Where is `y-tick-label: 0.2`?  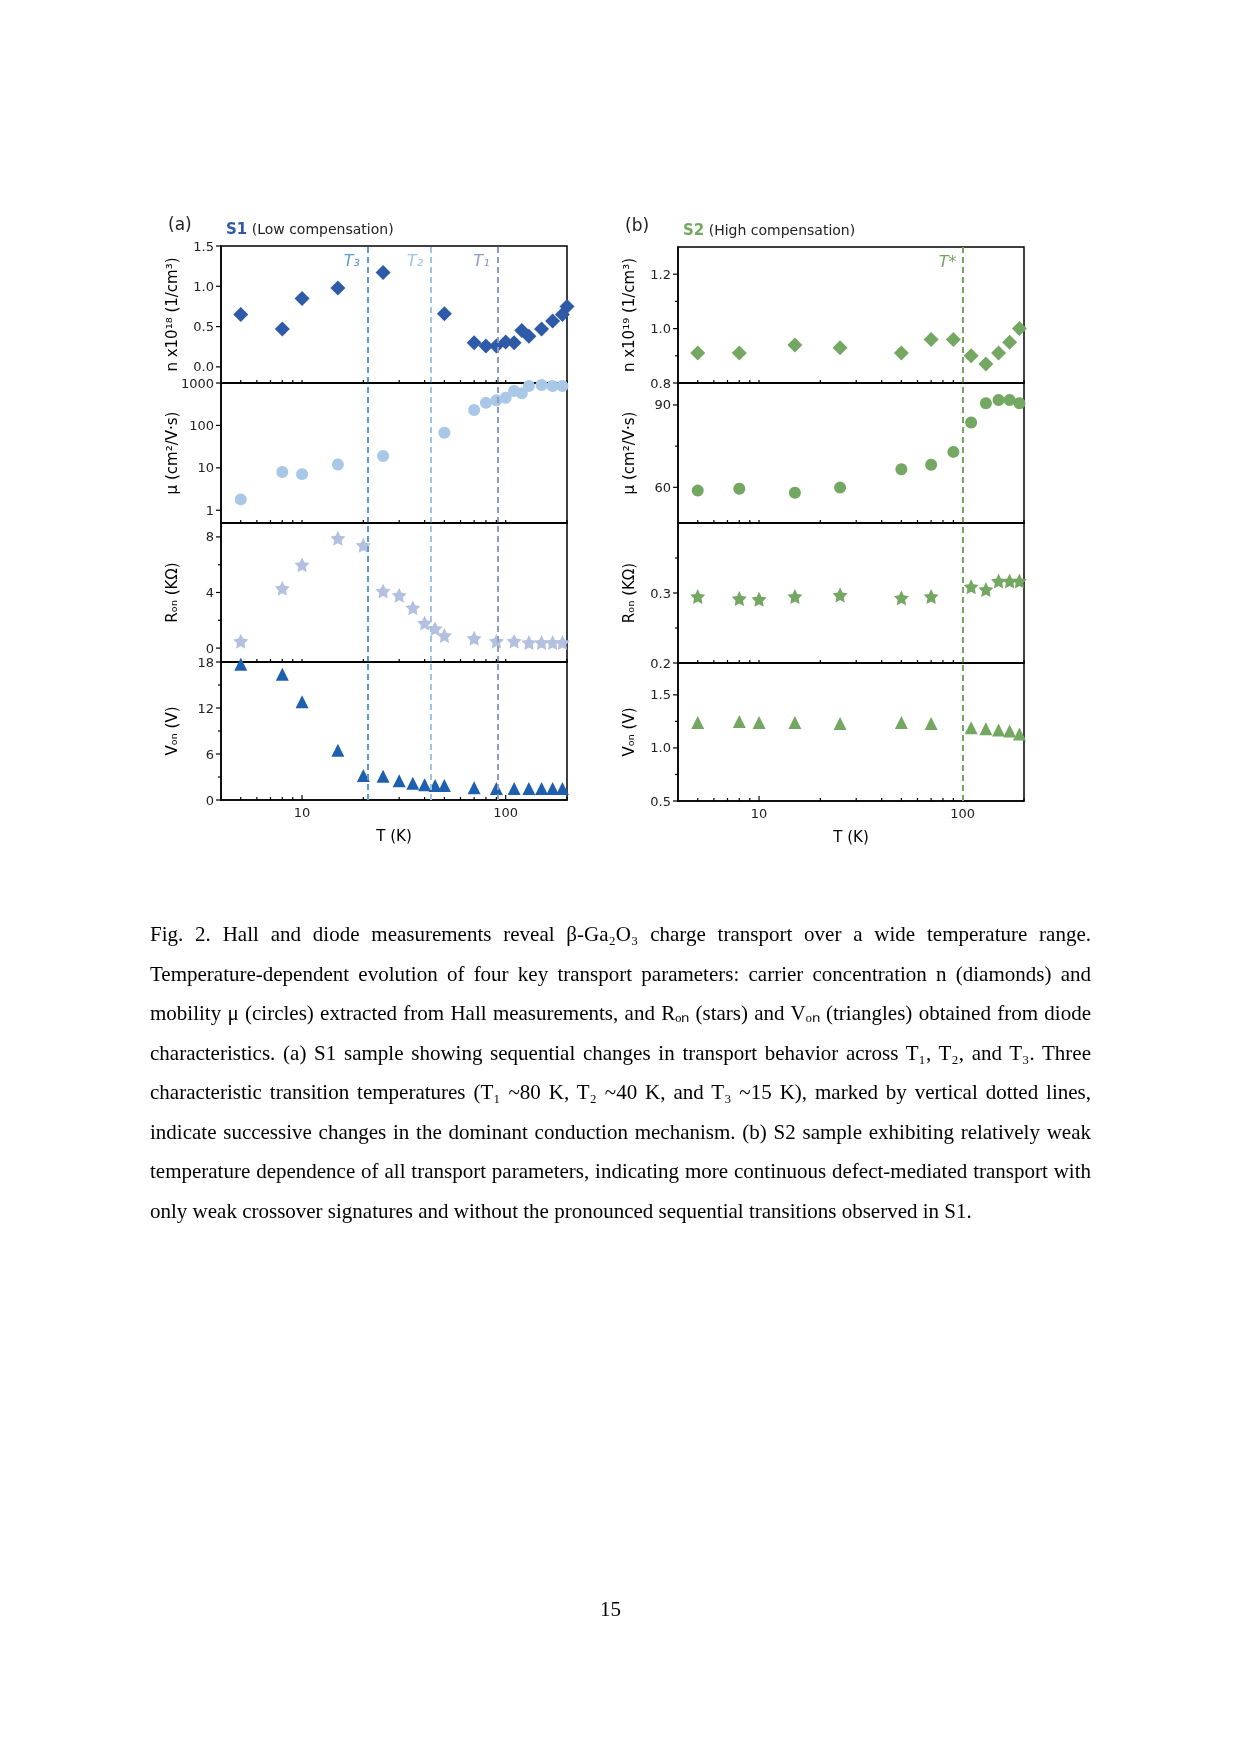 y-tick-label: 0.2 is located at coordinates (660, 663).